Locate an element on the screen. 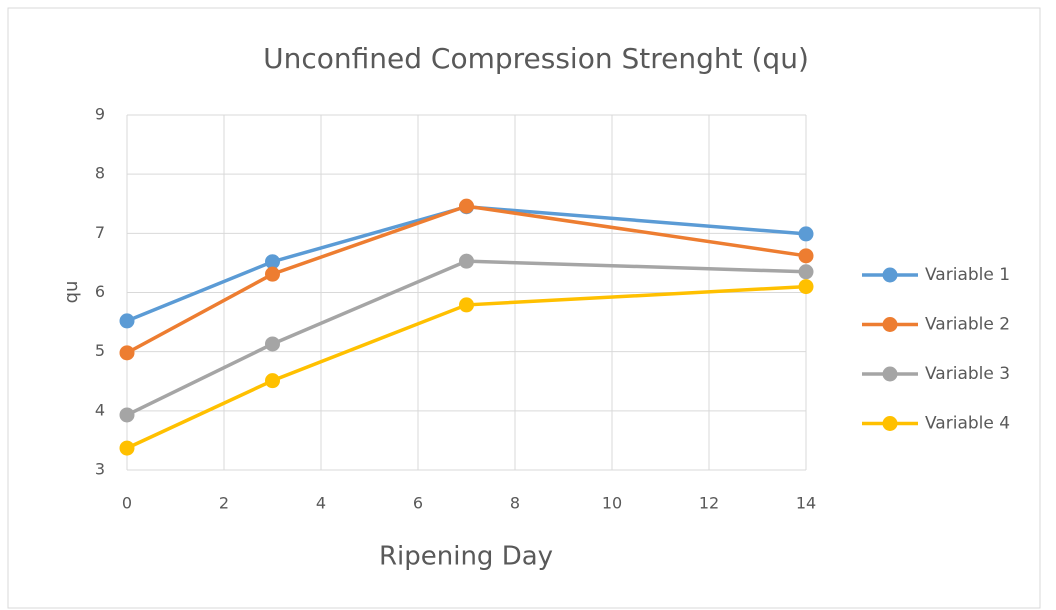  y-tick-label: 6 is located at coordinates (100, 291).